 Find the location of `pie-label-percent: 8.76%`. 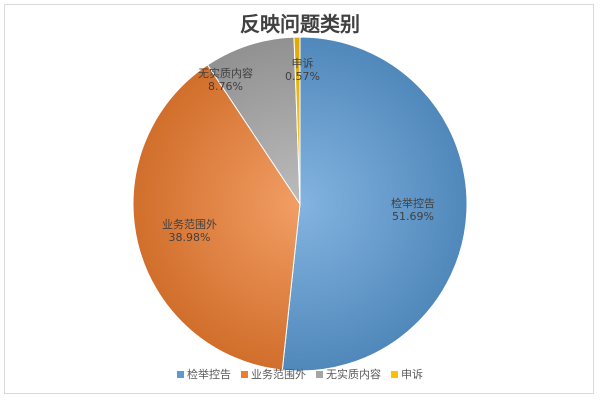

pie-label-percent: 8.76% is located at coordinates (225, 86).